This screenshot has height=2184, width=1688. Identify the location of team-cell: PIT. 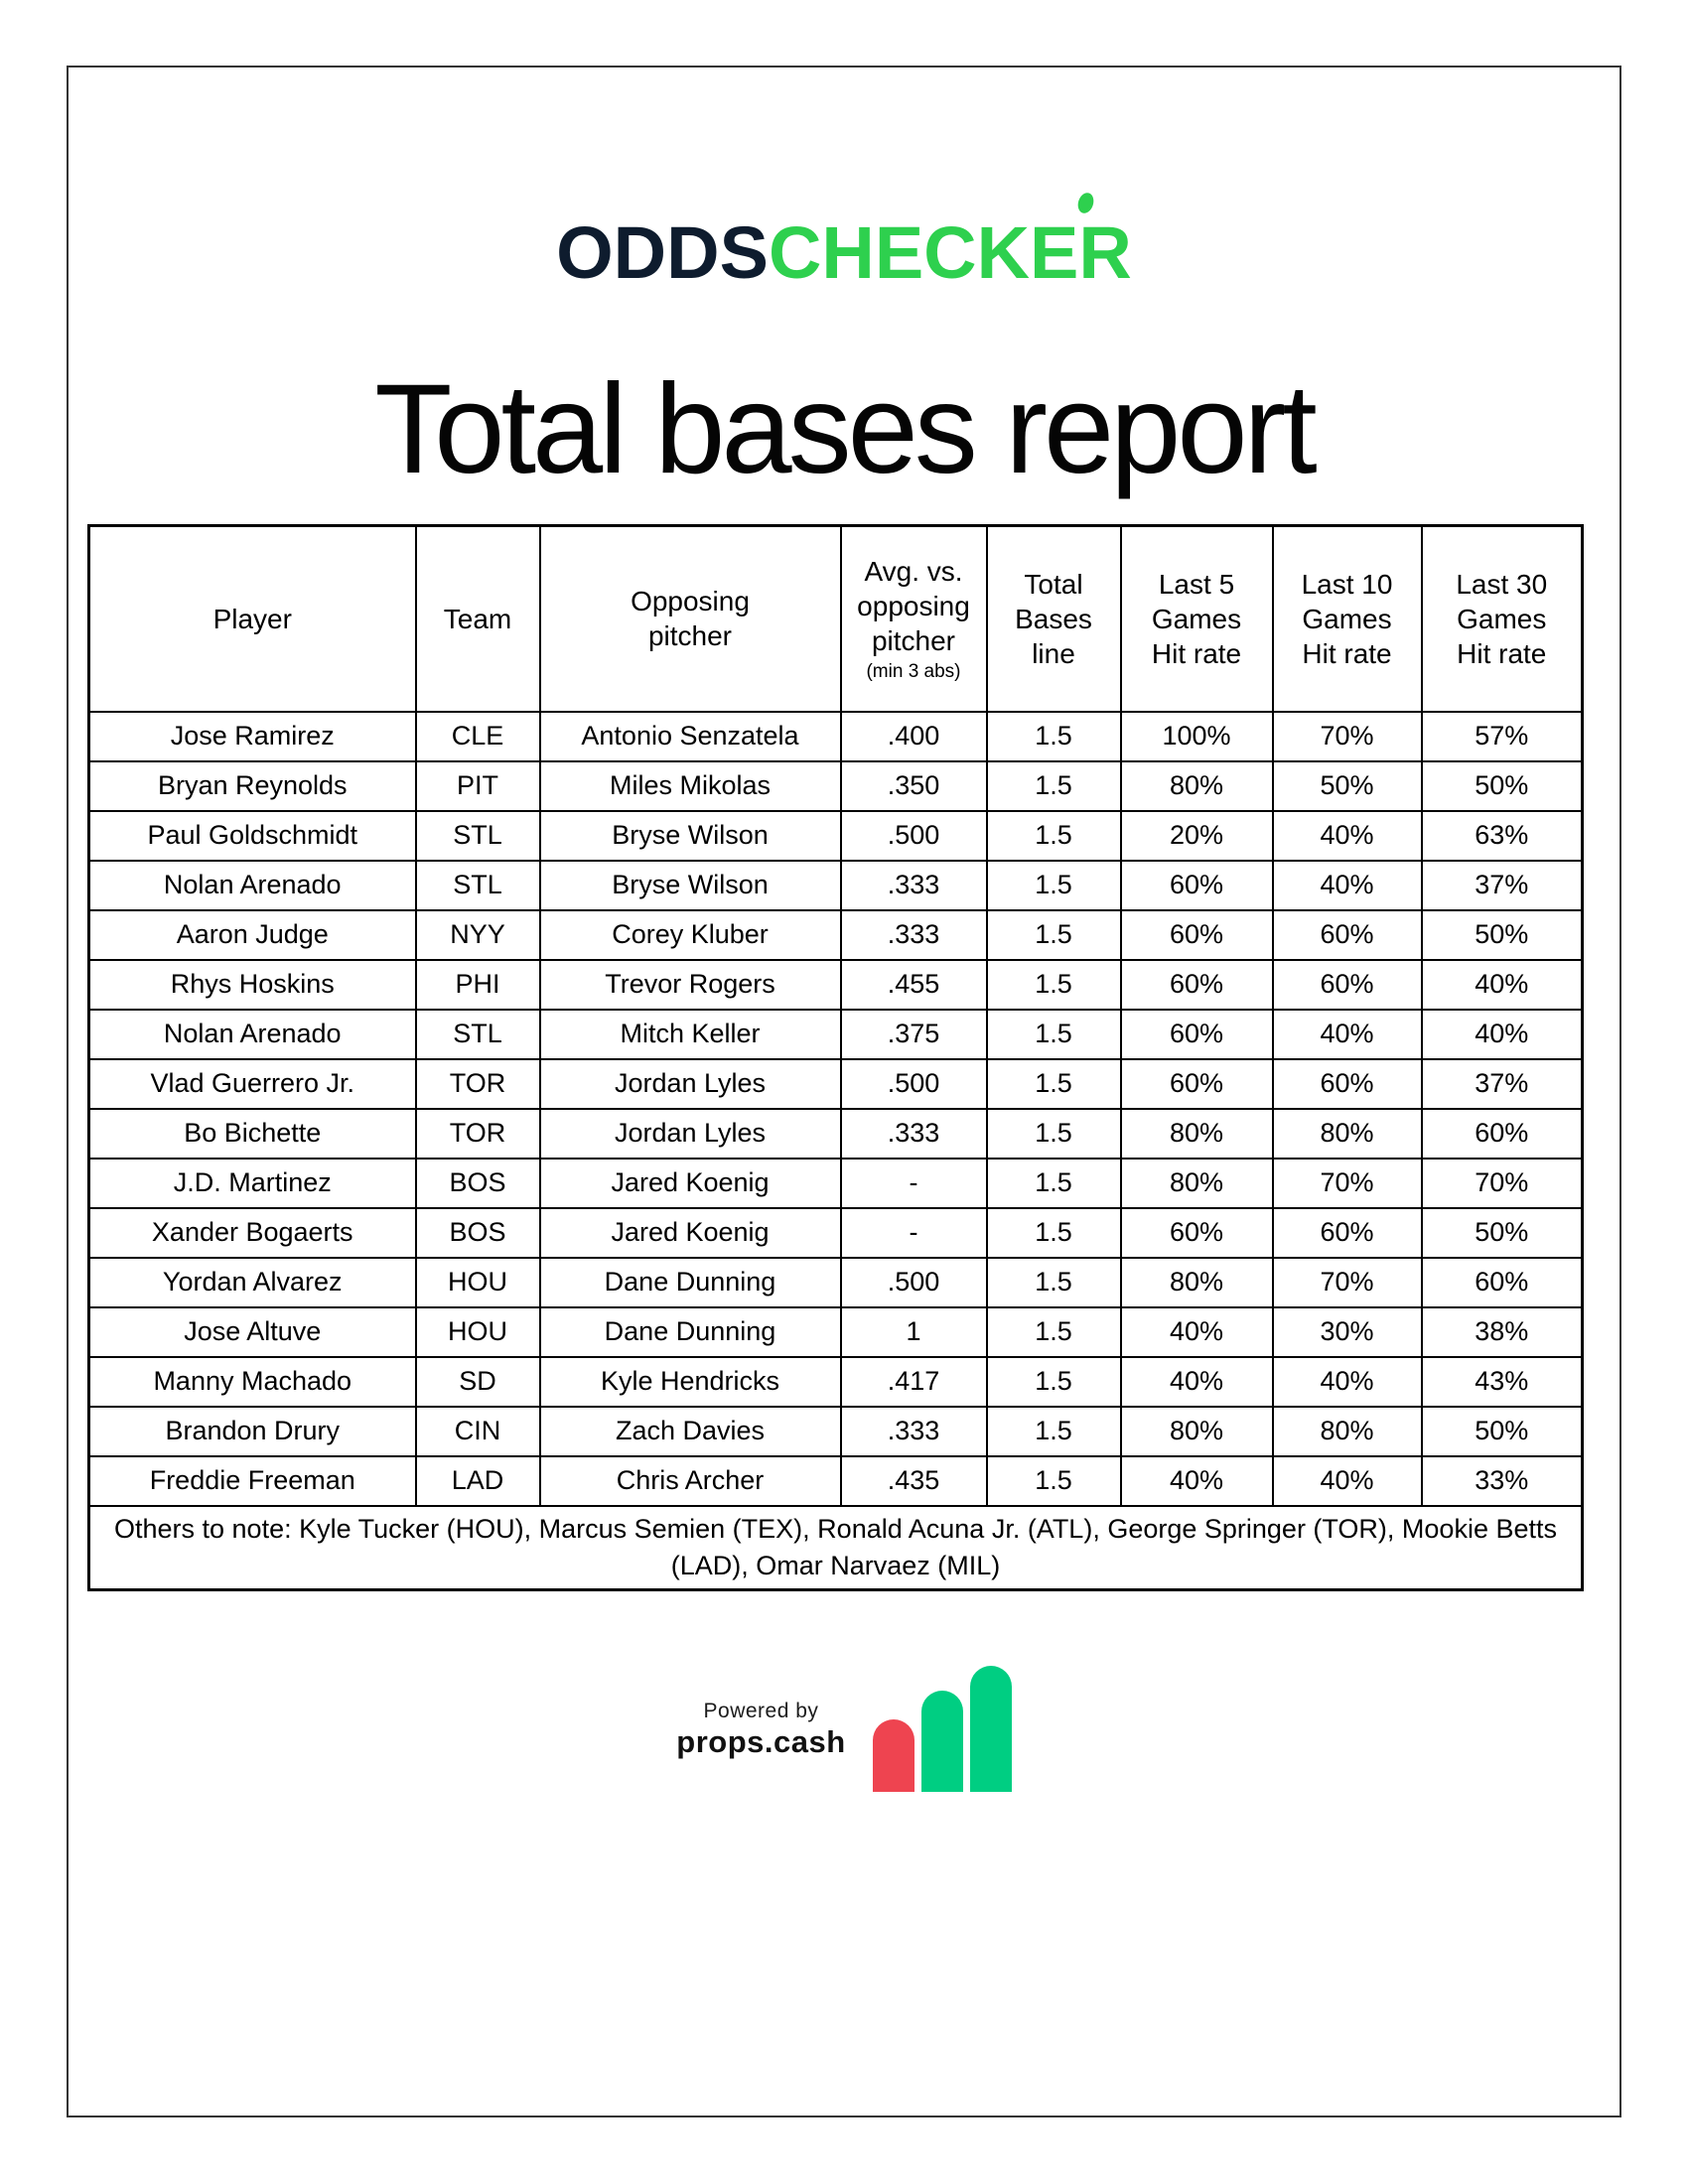
(477, 785).